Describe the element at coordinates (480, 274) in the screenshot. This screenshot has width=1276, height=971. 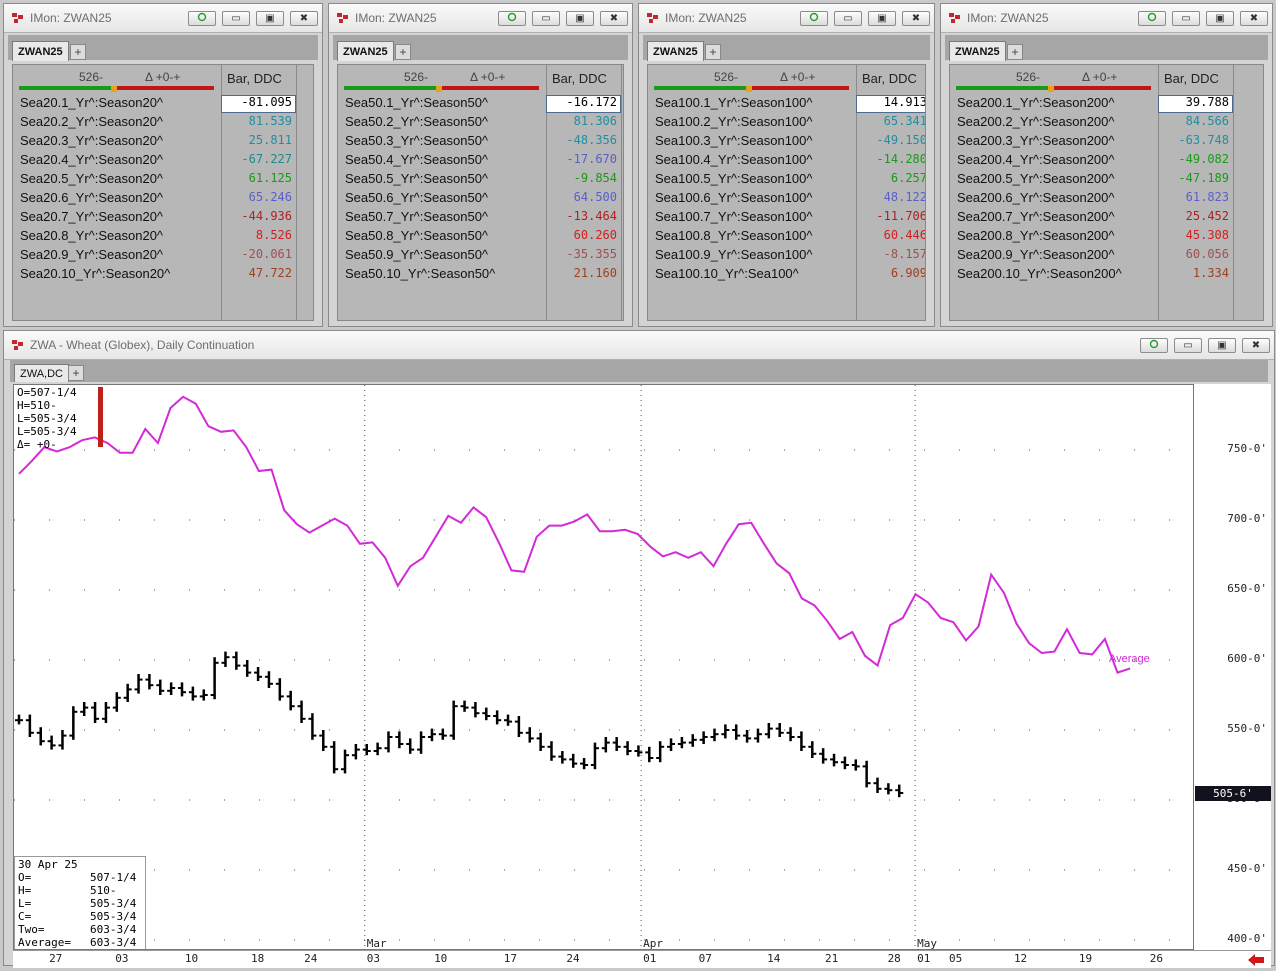
I see `table-row: Sea50.10_Yr^:Season50^ 21.160` at that location.